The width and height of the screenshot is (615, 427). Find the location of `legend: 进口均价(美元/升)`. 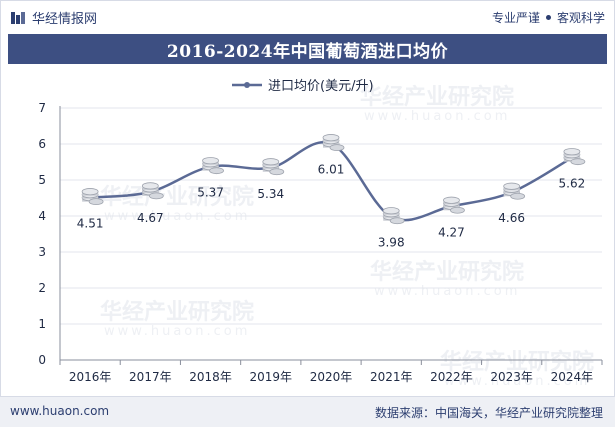

legend: 进口均价(美元/升) is located at coordinates (303, 86).